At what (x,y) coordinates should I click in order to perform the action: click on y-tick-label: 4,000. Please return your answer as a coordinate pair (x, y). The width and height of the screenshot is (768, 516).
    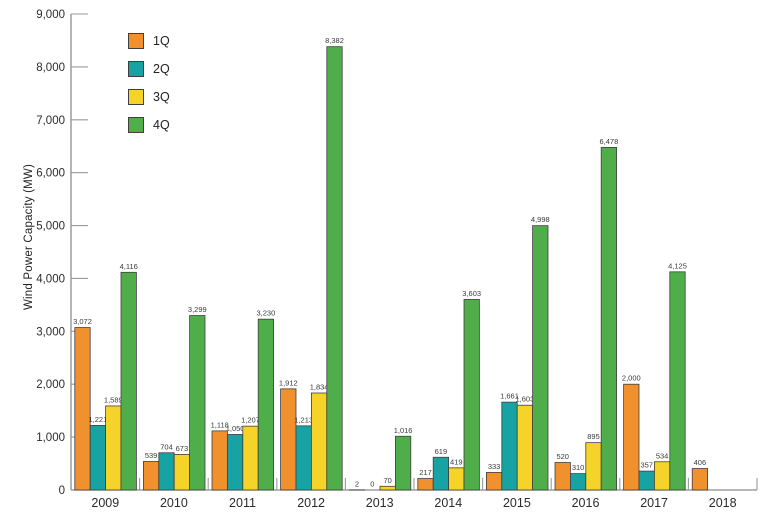
    Looking at the image, I should click on (50, 279).